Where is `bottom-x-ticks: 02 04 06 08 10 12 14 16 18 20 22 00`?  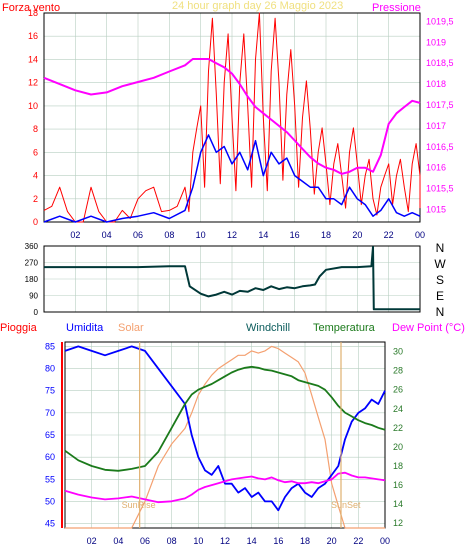
bottom-x-ticks: 02 04 06 08 10 12 14 16 18 20 22 00 is located at coordinates (238, 541).